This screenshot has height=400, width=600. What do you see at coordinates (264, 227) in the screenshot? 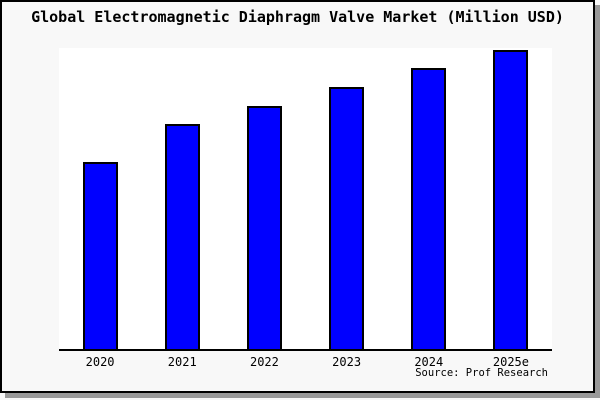
I see `bar-2022` at bounding box center [264, 227].